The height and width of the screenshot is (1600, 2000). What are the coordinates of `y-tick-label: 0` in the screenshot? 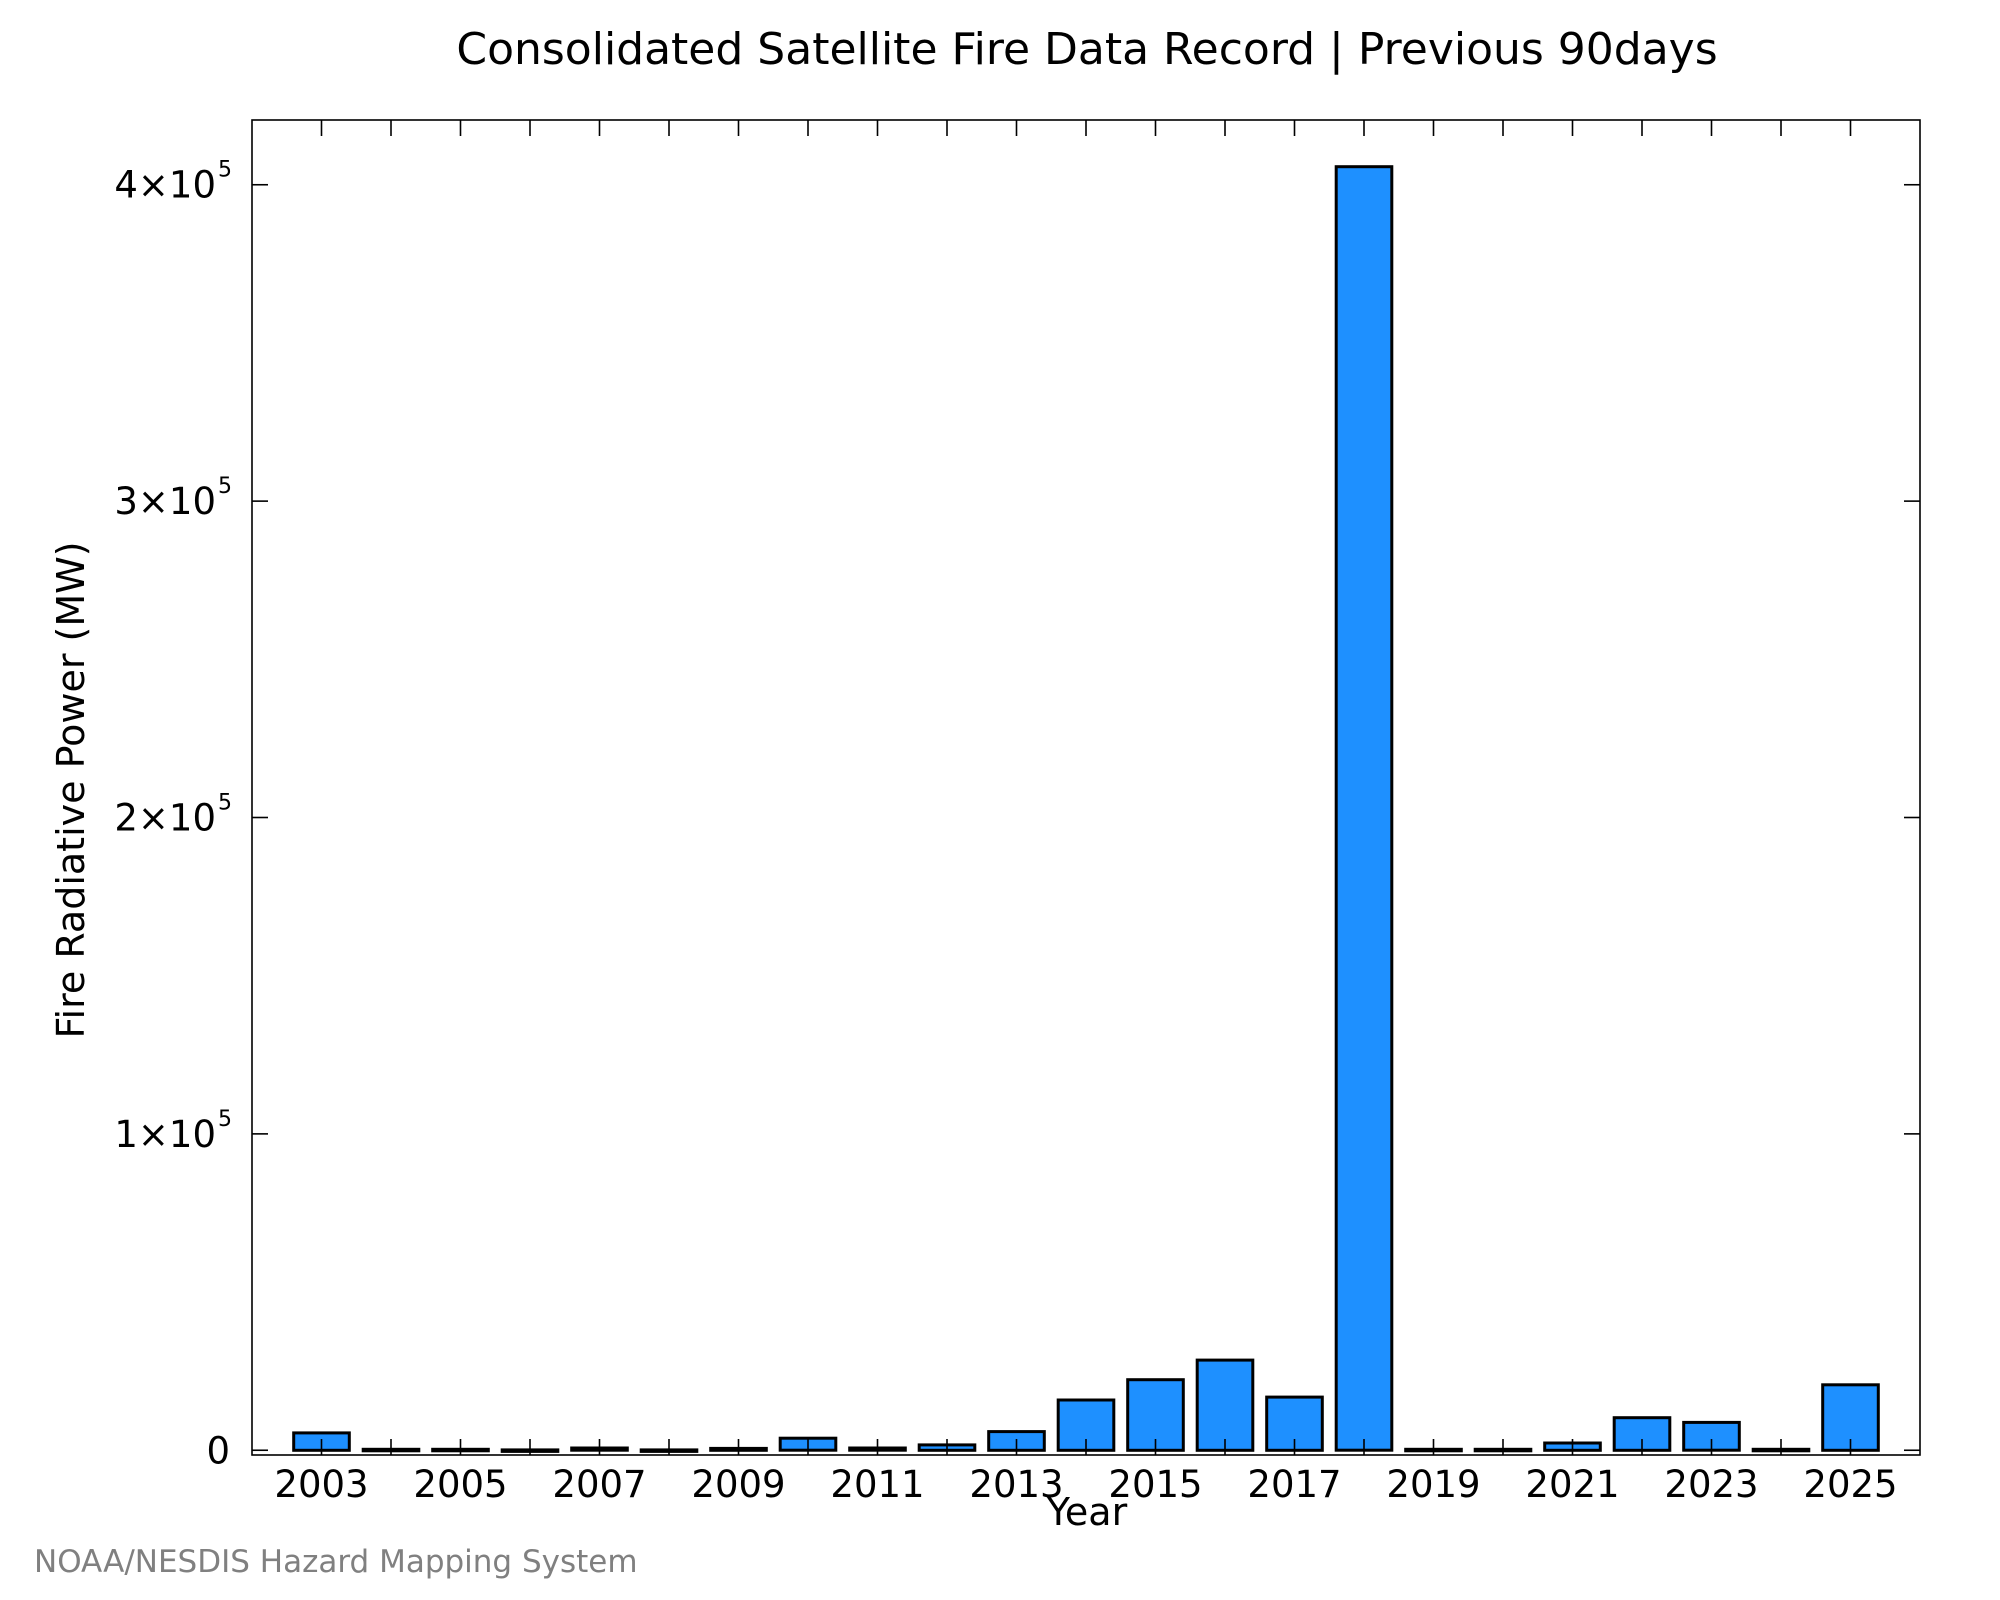 It's located at (218, 1450).